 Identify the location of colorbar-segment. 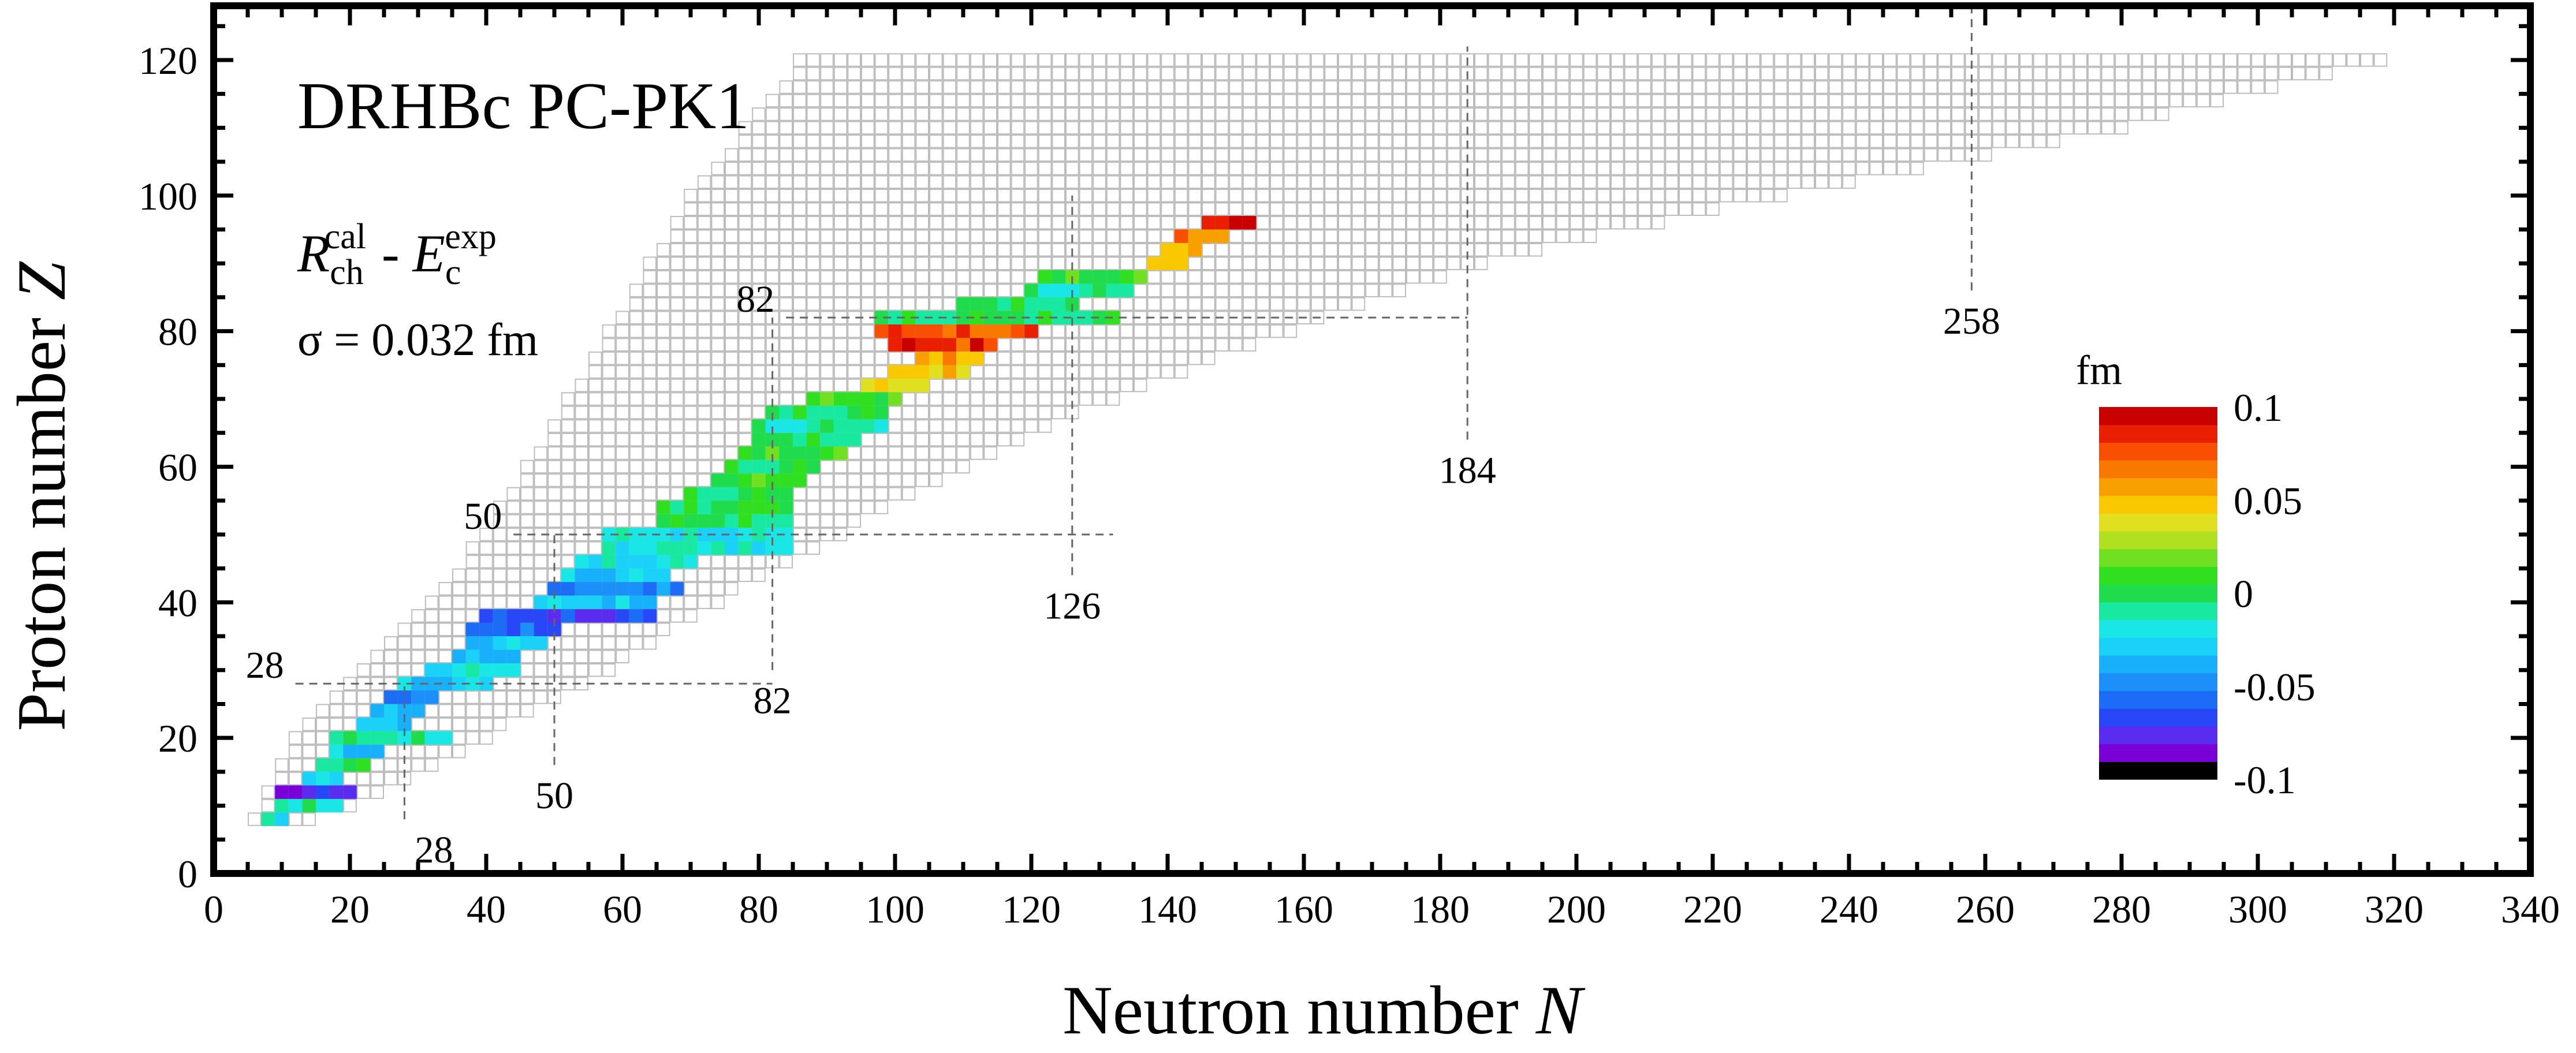
(2158, 433).